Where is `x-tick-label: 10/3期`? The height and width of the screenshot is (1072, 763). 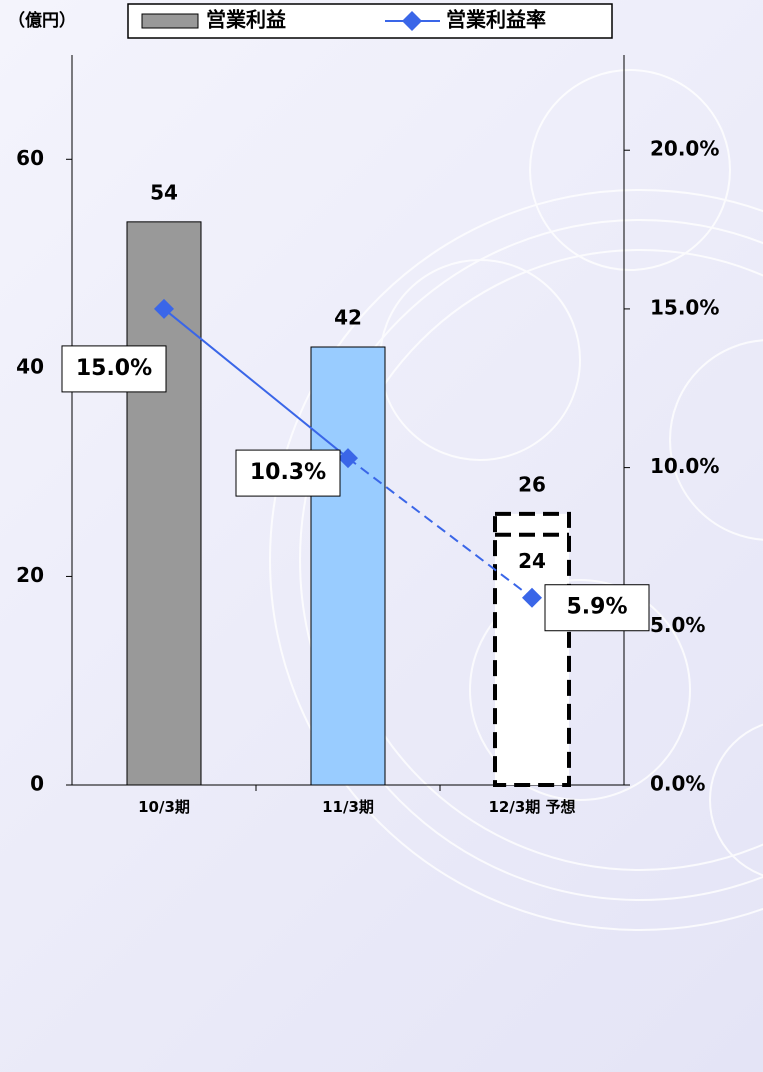
x-tick-label: 10/3期 is located at coordinates (164, 807).